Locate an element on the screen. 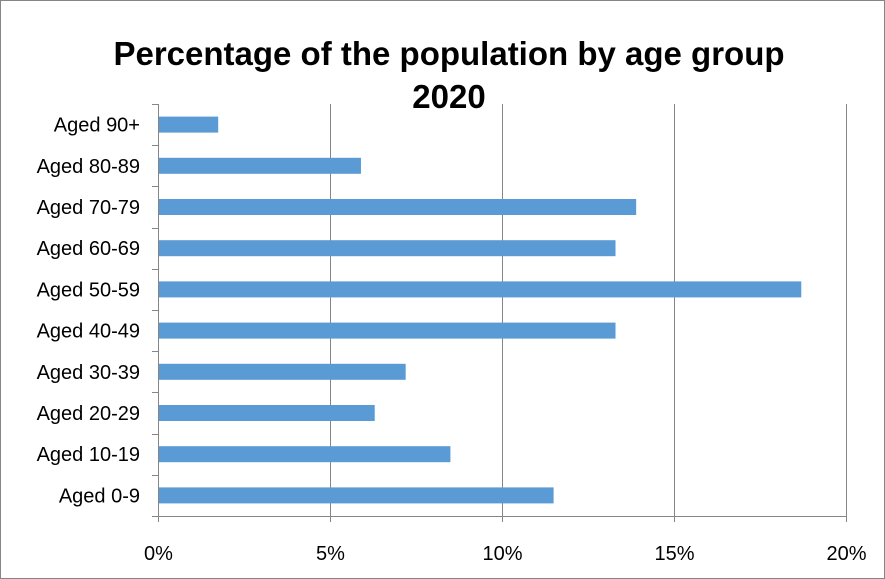 The height and width of the screenshot is (579, 885). x-tick-label: 0% is located at coordinates (158, 554).